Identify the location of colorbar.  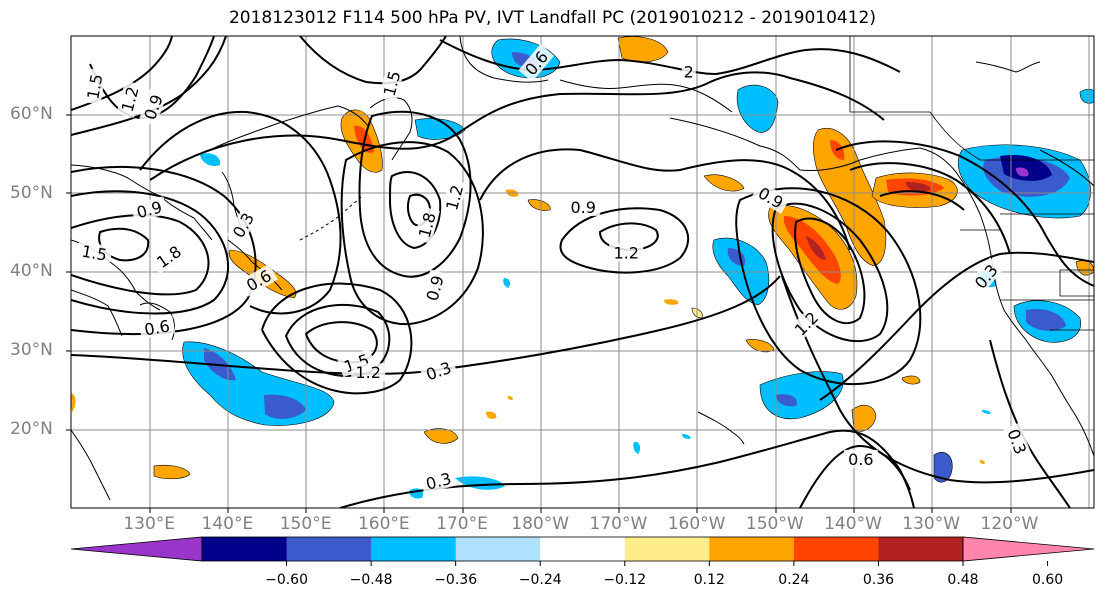
(582, 551).